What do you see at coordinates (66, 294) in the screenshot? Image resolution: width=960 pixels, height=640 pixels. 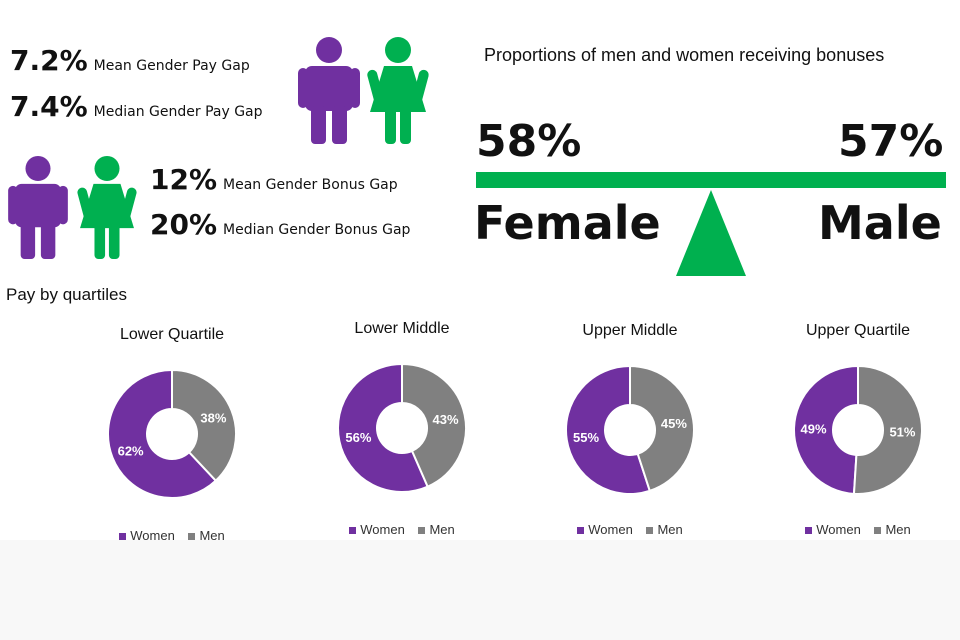 I see `quartiles-heading: Pay by quartiles` at bounding box center [66, 294].